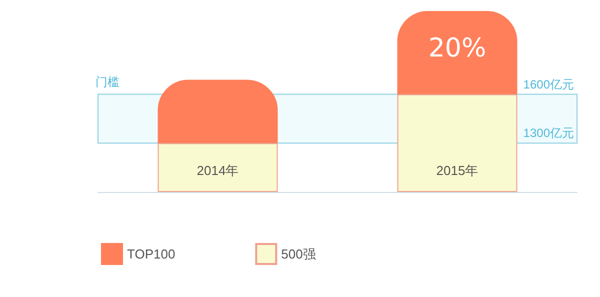 This screenshot has height=297, width=600. What do you see at coordinates (457, 48) in the screenshot?
I see `annotation: 20%` at bounding box center [457, 48].